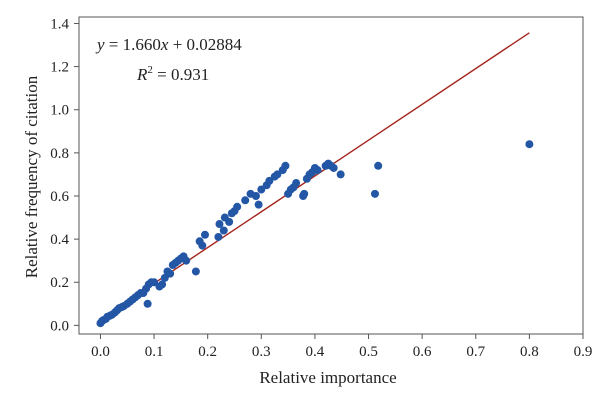 This screenshot has width=600, height=408. What do you see at coordinates (422, 352) in the screenshot?
I see `x-tick-label: 0.6` at bounding box center [422, 352].